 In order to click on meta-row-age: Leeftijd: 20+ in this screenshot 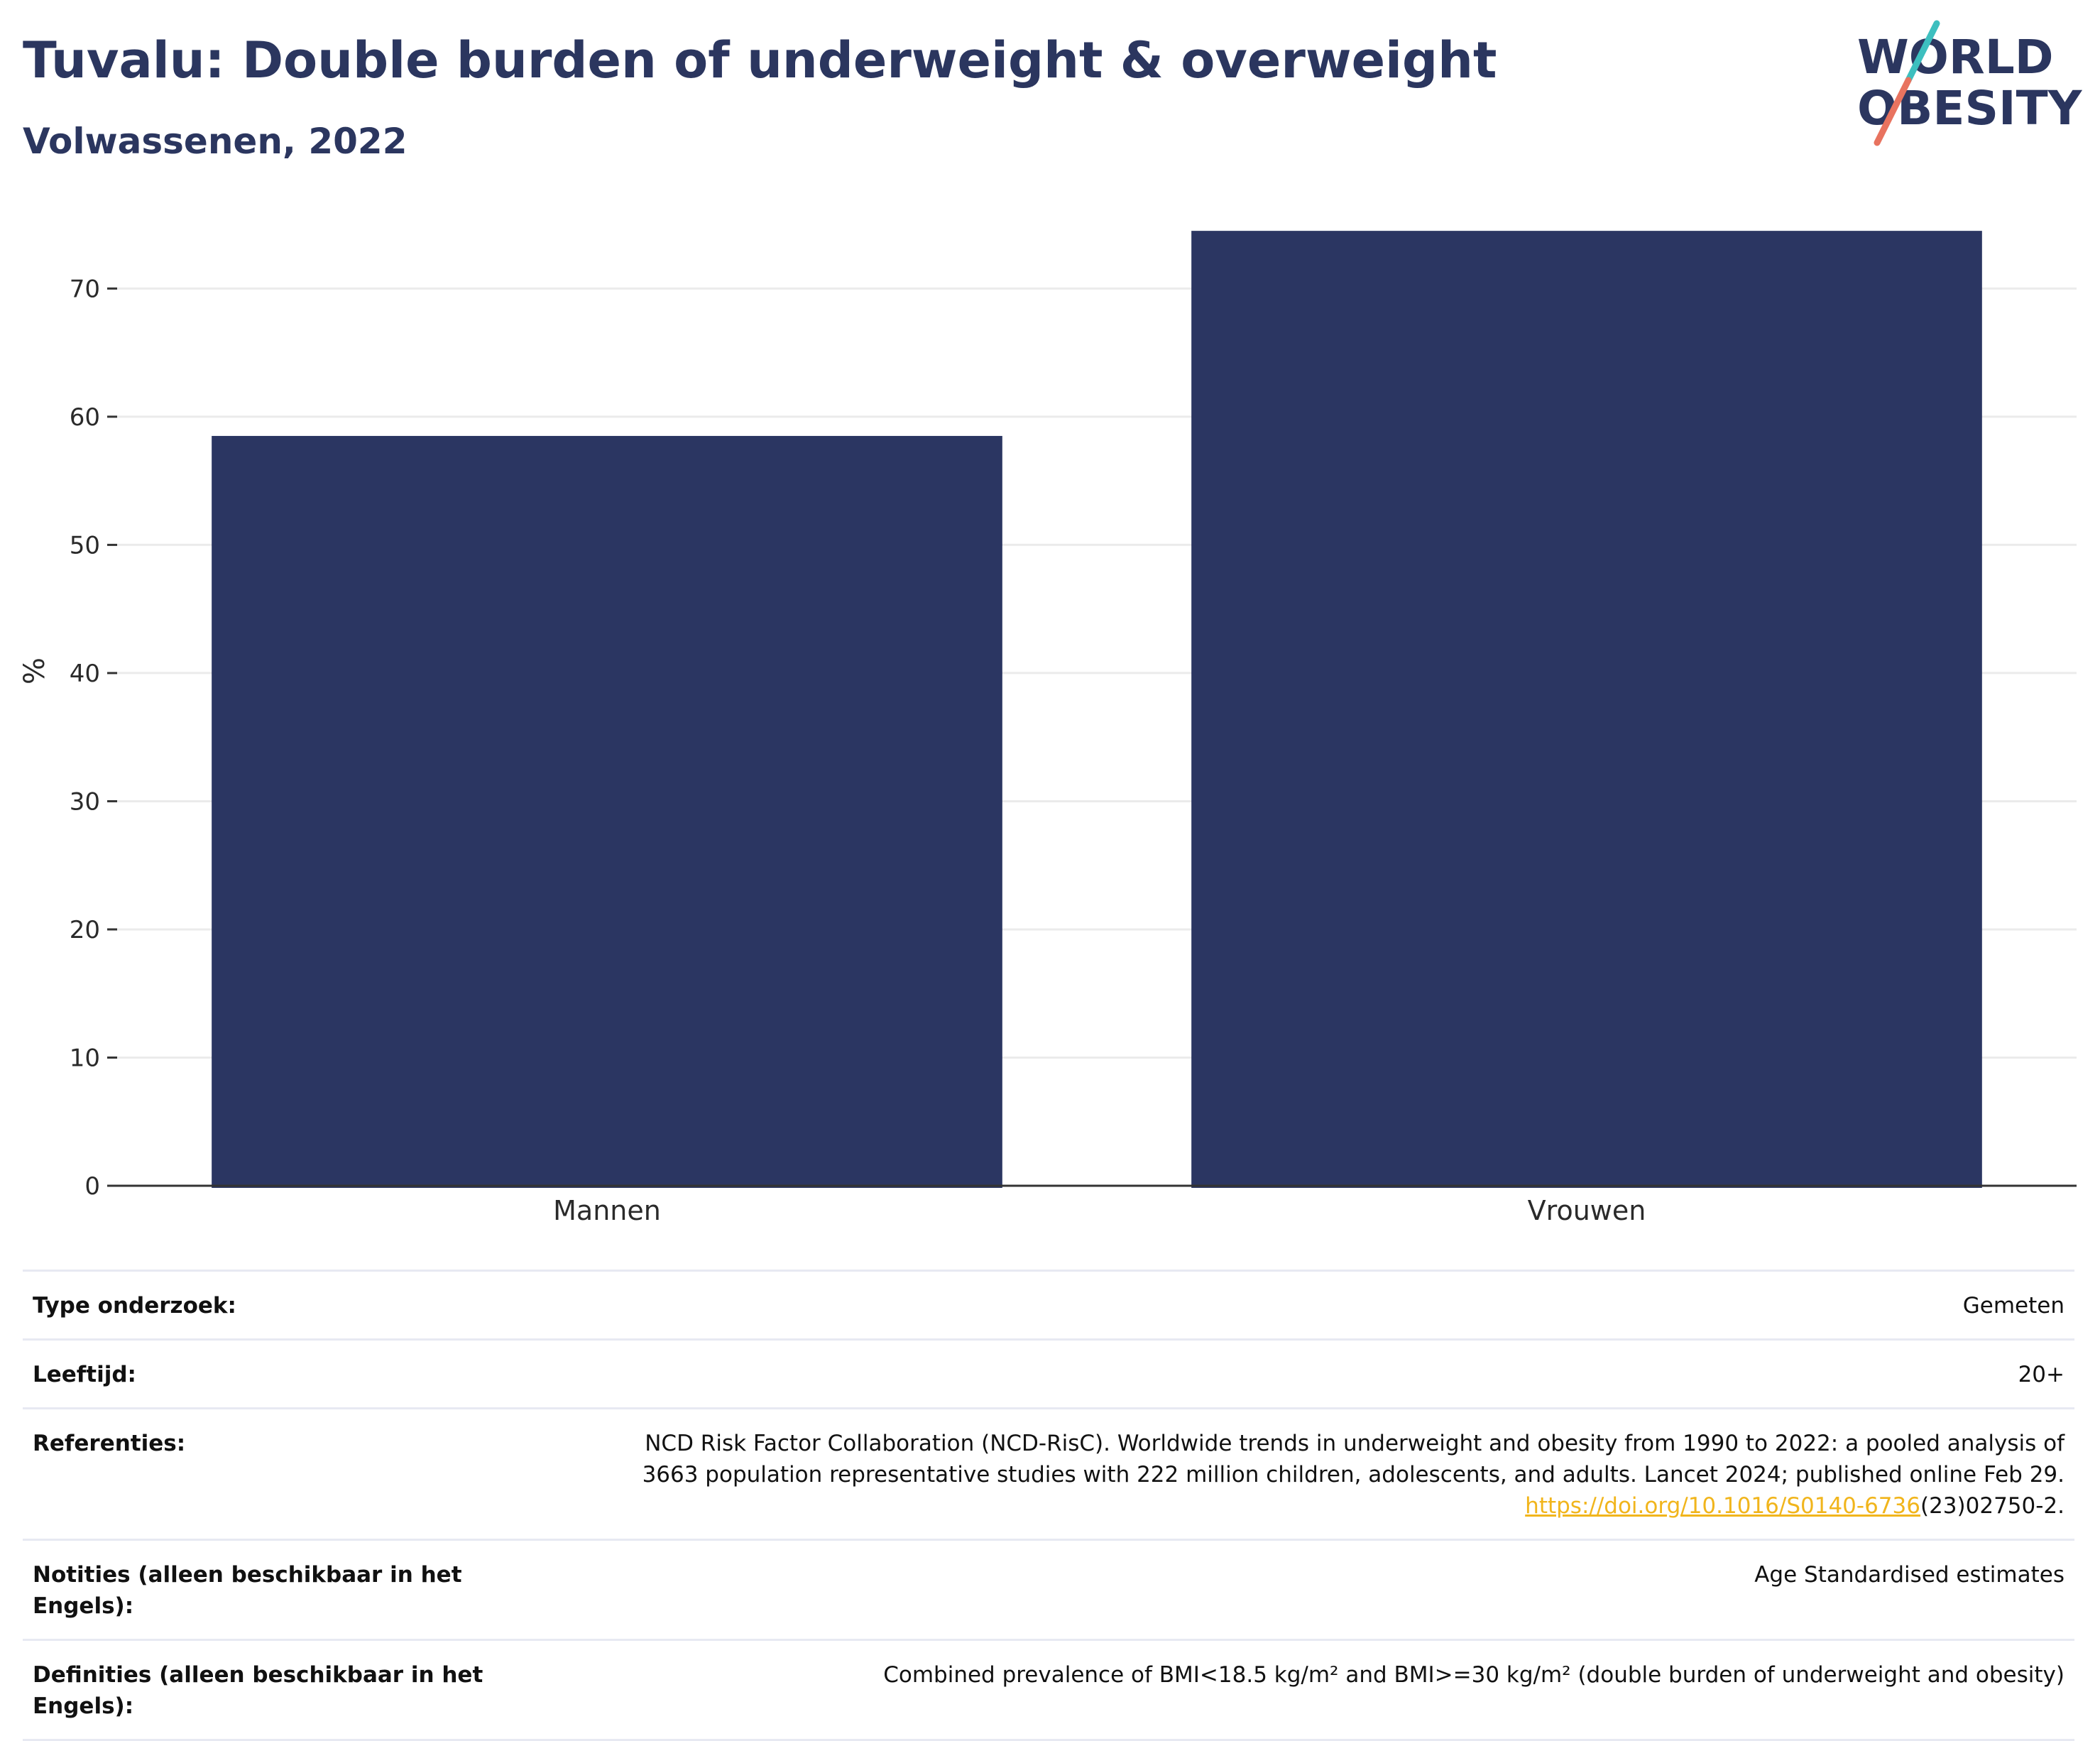, I will do `click(1048, 1373)`.